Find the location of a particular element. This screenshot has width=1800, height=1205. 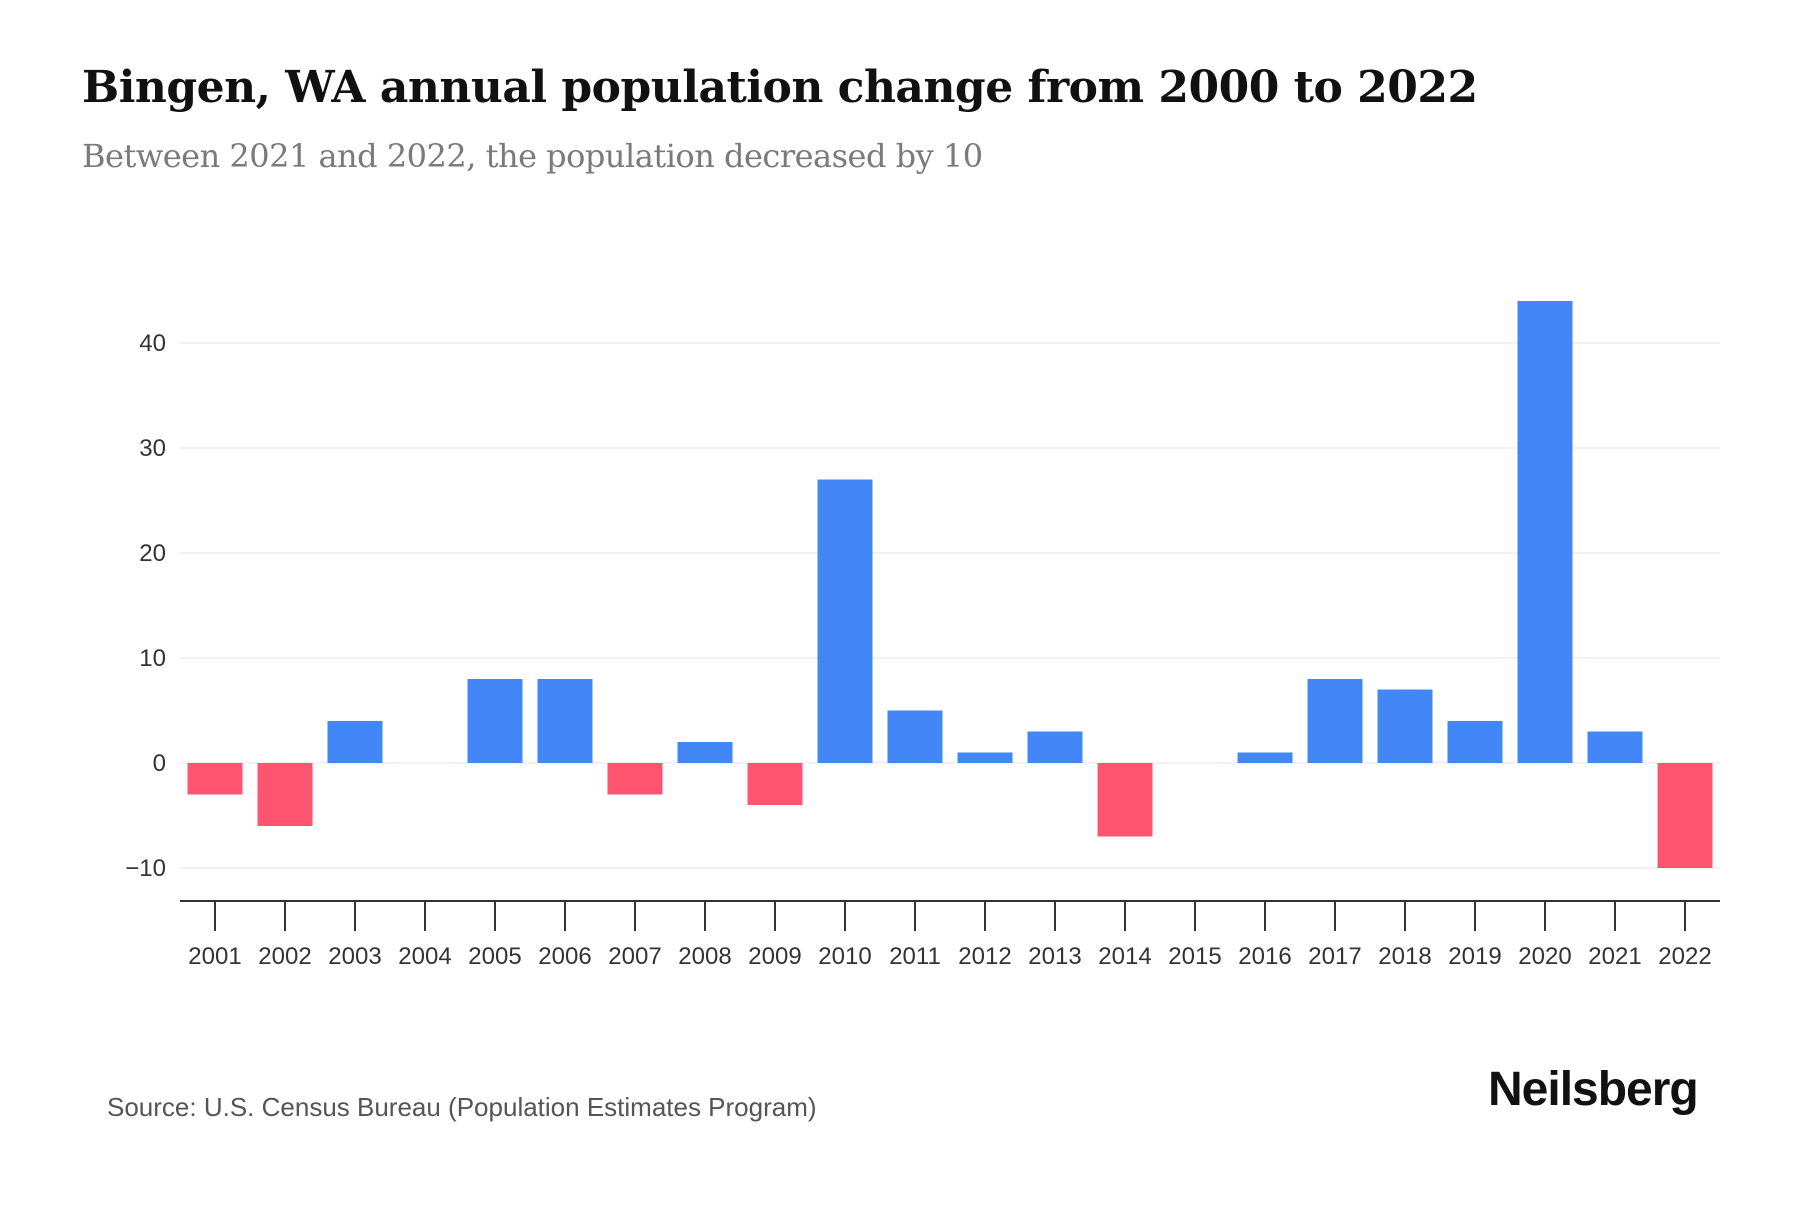

x-tick-label: 2014 is located at coordinates (1124, 956).